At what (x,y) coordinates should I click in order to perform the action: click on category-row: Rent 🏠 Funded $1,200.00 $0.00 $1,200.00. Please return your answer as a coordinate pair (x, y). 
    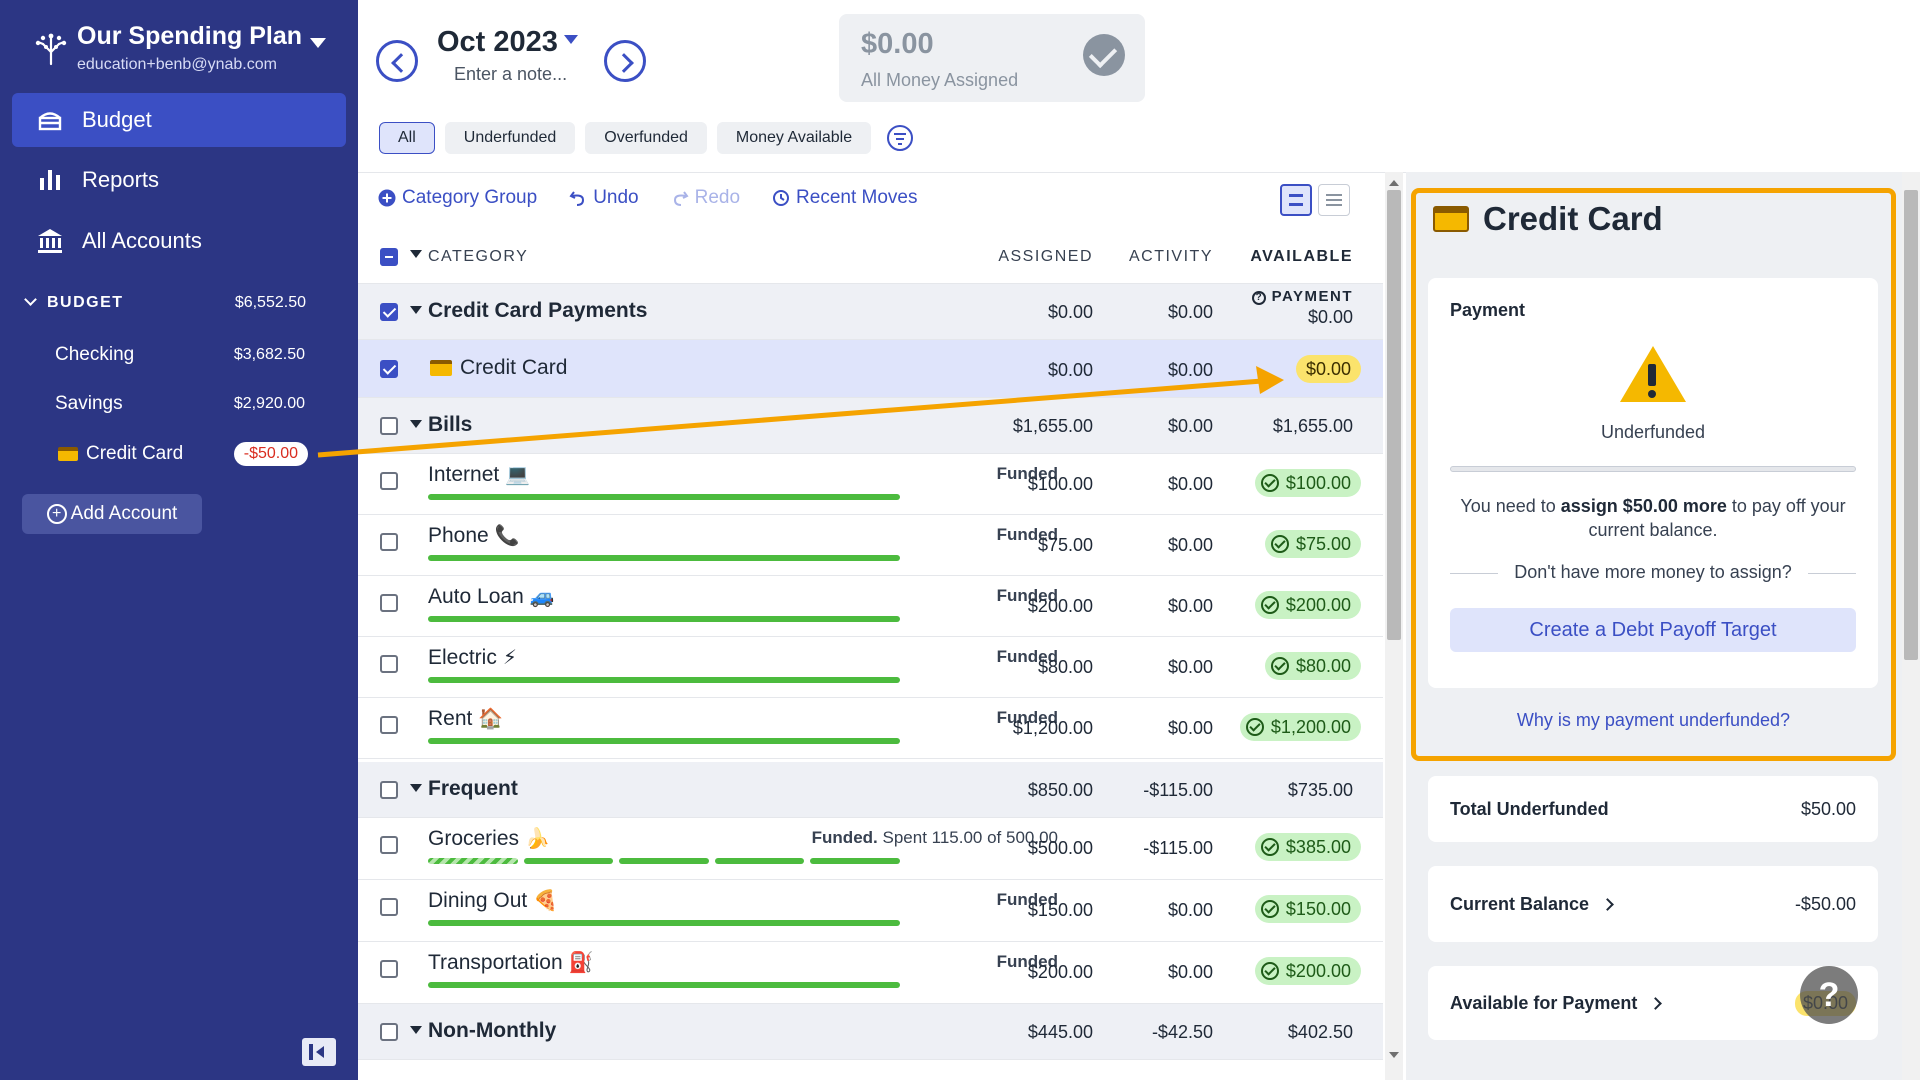
    Looking at the image, I should click on (870, 728).